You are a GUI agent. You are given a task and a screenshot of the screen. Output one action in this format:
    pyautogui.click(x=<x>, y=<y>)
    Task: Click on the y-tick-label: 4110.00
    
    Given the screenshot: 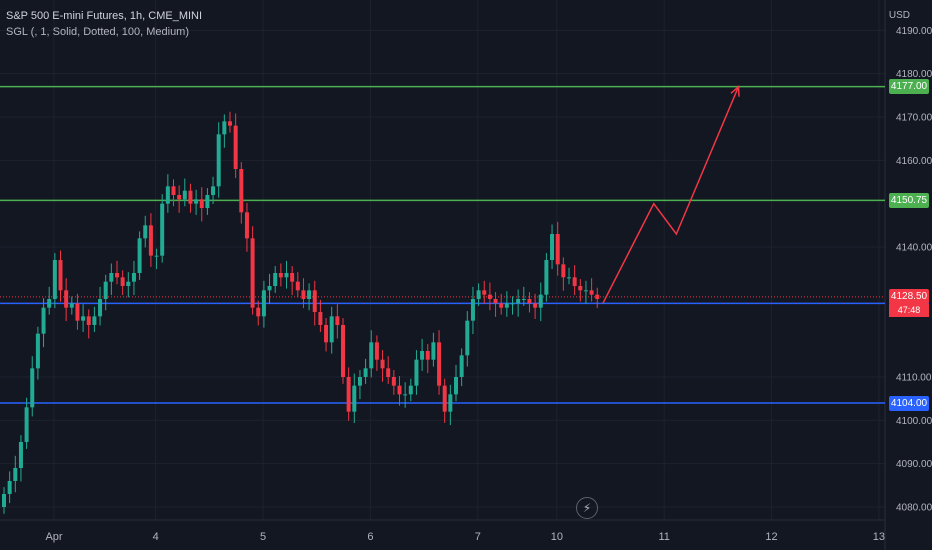 What is the action you would take?
    pyautogui.click(x=914, y=378)
    